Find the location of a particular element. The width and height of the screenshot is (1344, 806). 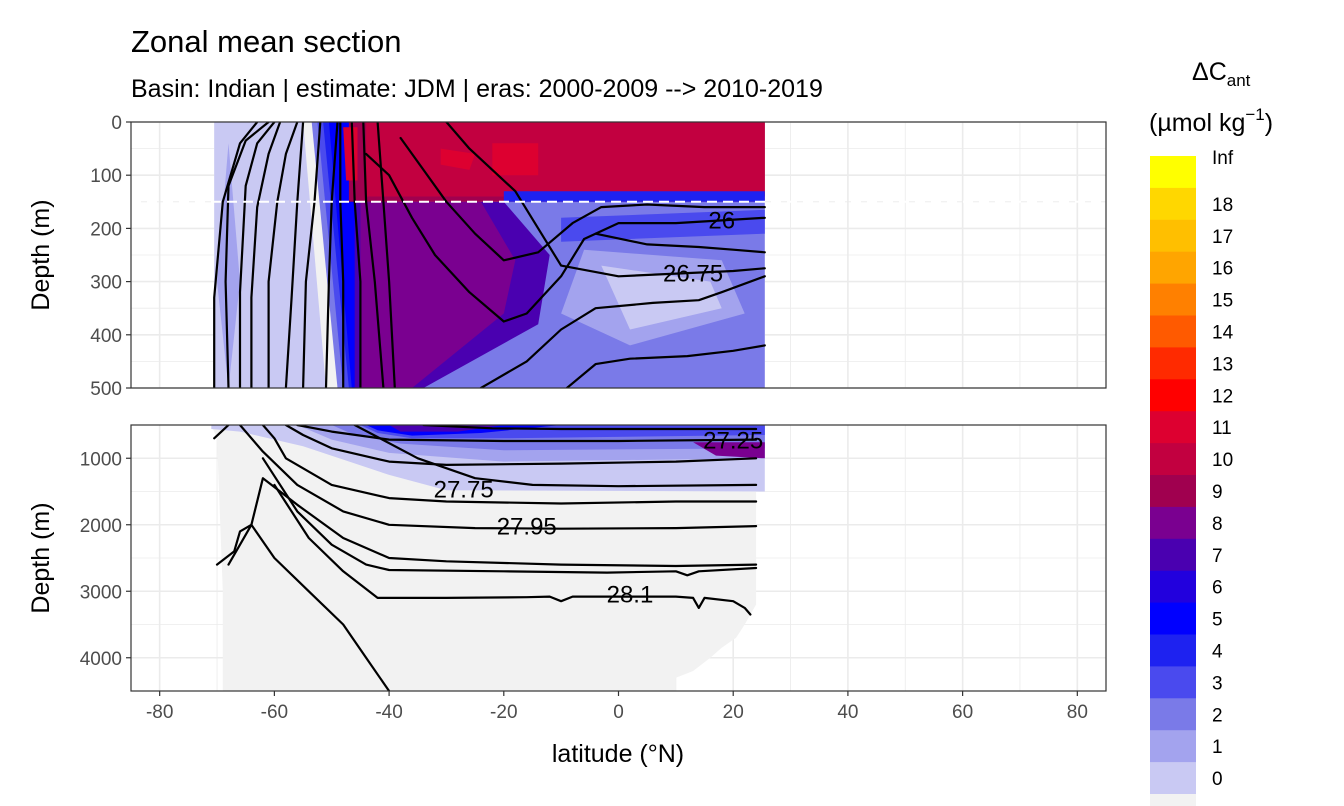

x-axis-title: latitude (°N) is located at coordinates (618, 754).